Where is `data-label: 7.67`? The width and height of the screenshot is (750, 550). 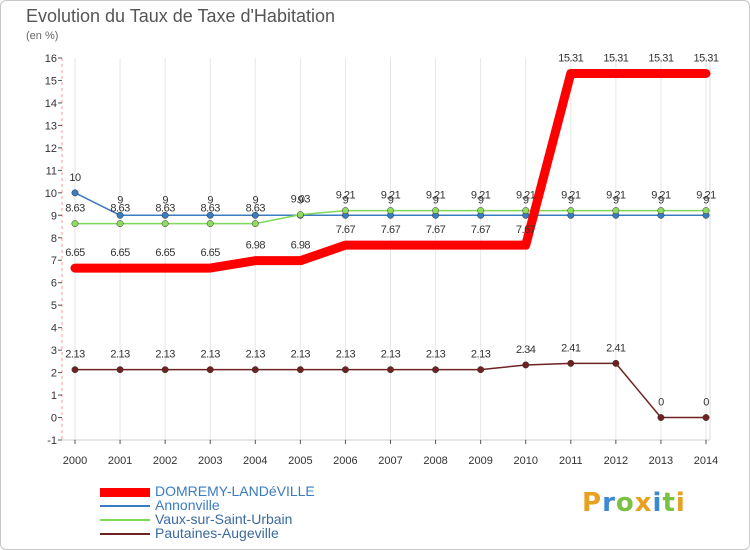 data-label: 7.67 is located at coordinates (346, 230).